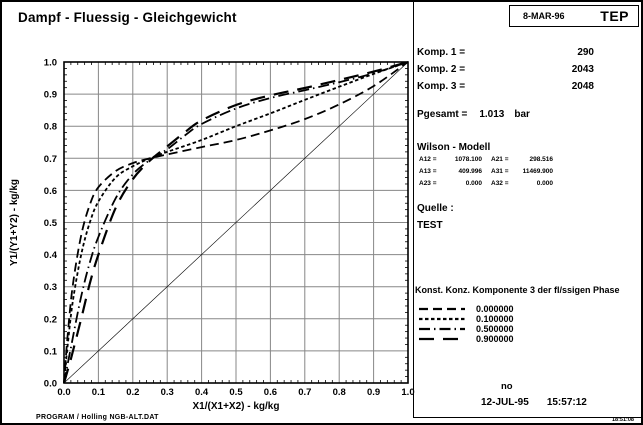 Image resolution: width=643 pixels, height=425 pixels. I want to click on status-note: no, so click(507, 386).